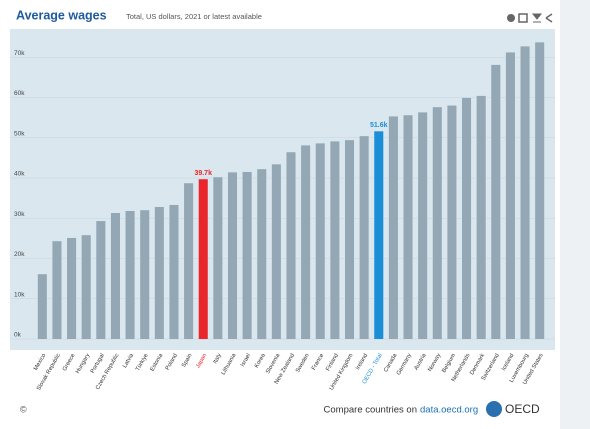 The width and height of the screenshot is (590, 429). I want to click on y-tick-label: 10k, so click(19, 294).